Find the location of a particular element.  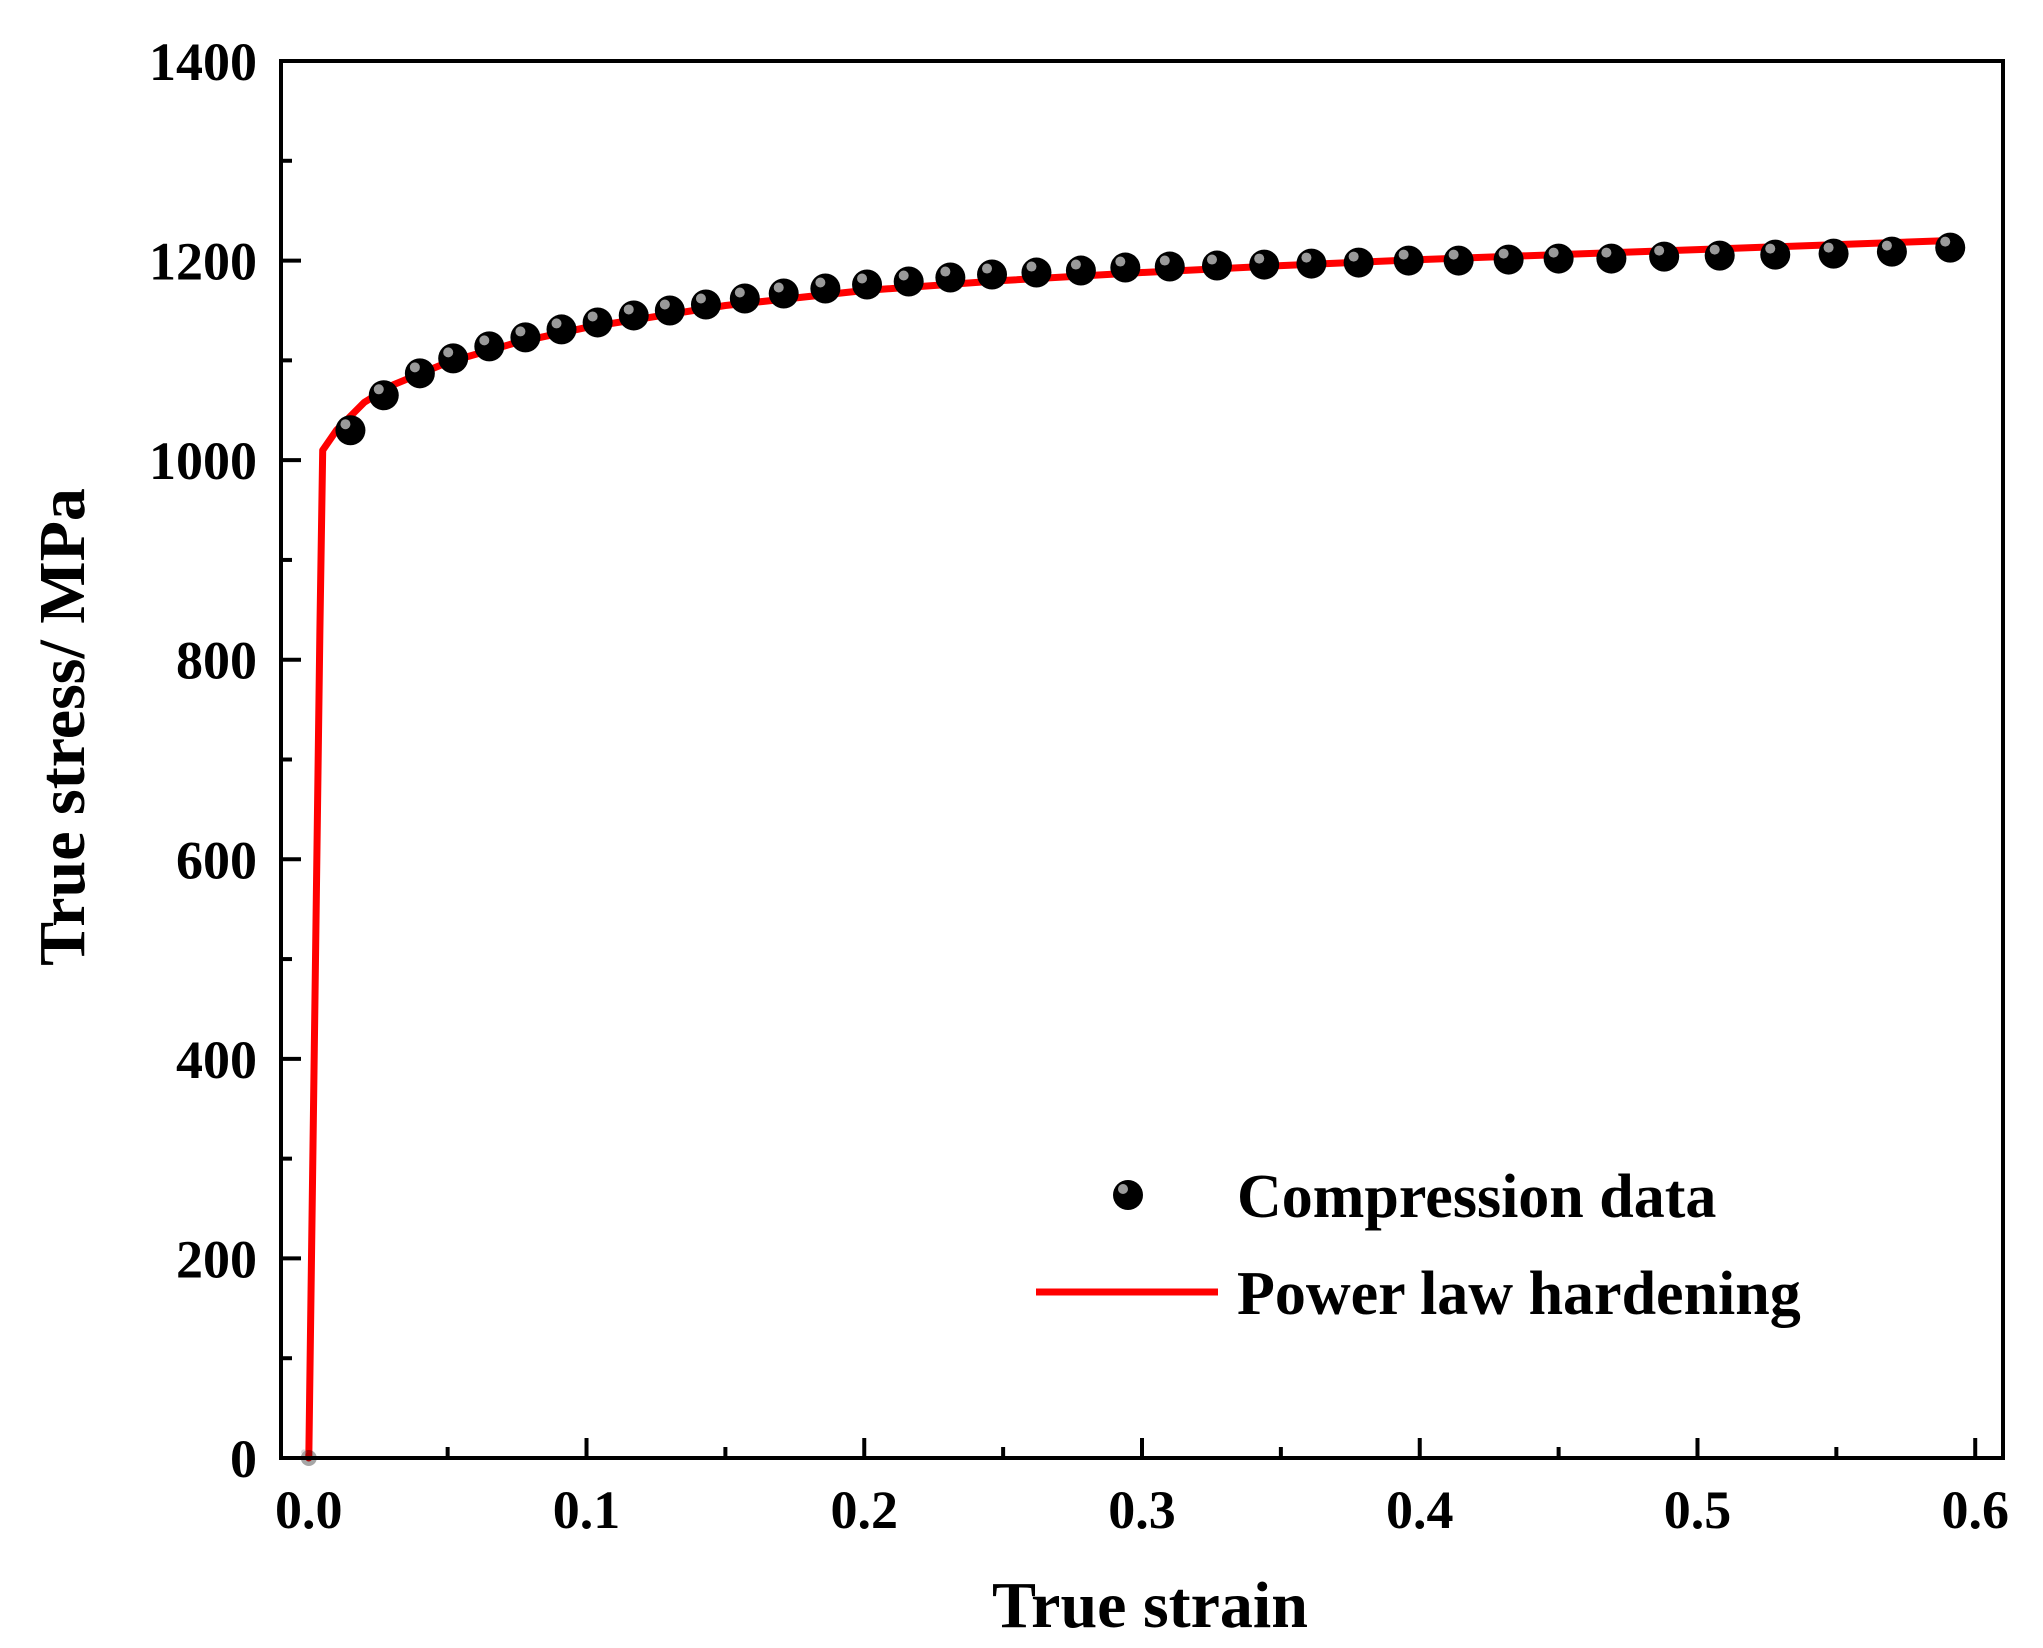

x-tick-label: 0.6 is located at coordinates (1975, 1510).